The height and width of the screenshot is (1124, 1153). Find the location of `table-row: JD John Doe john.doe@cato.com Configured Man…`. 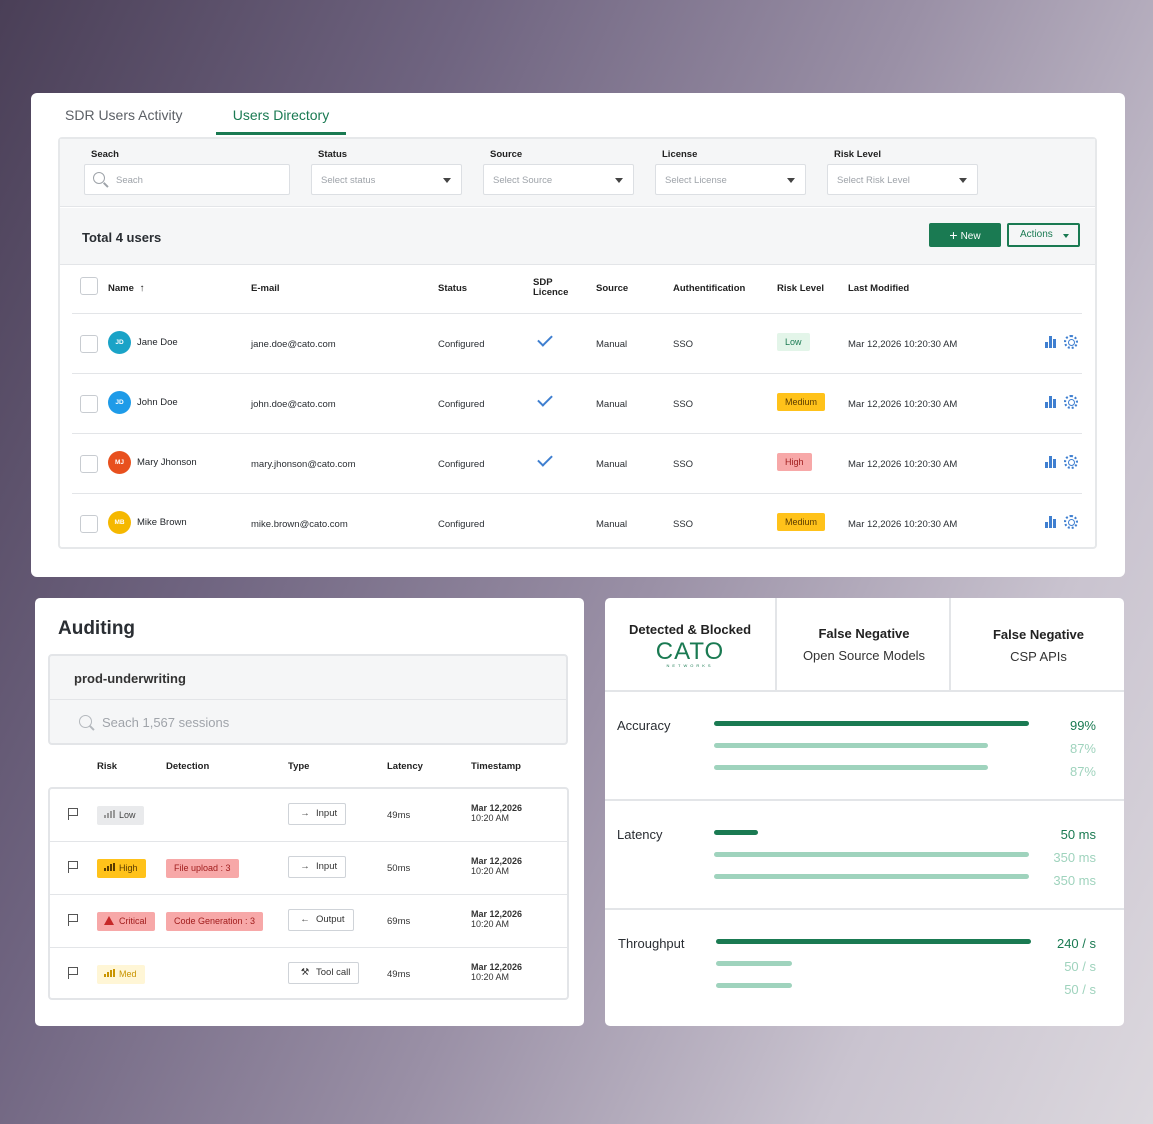

table-row: JD John Doe john.doe@cato.com Configured Man… is located at coordinates (577, 404).